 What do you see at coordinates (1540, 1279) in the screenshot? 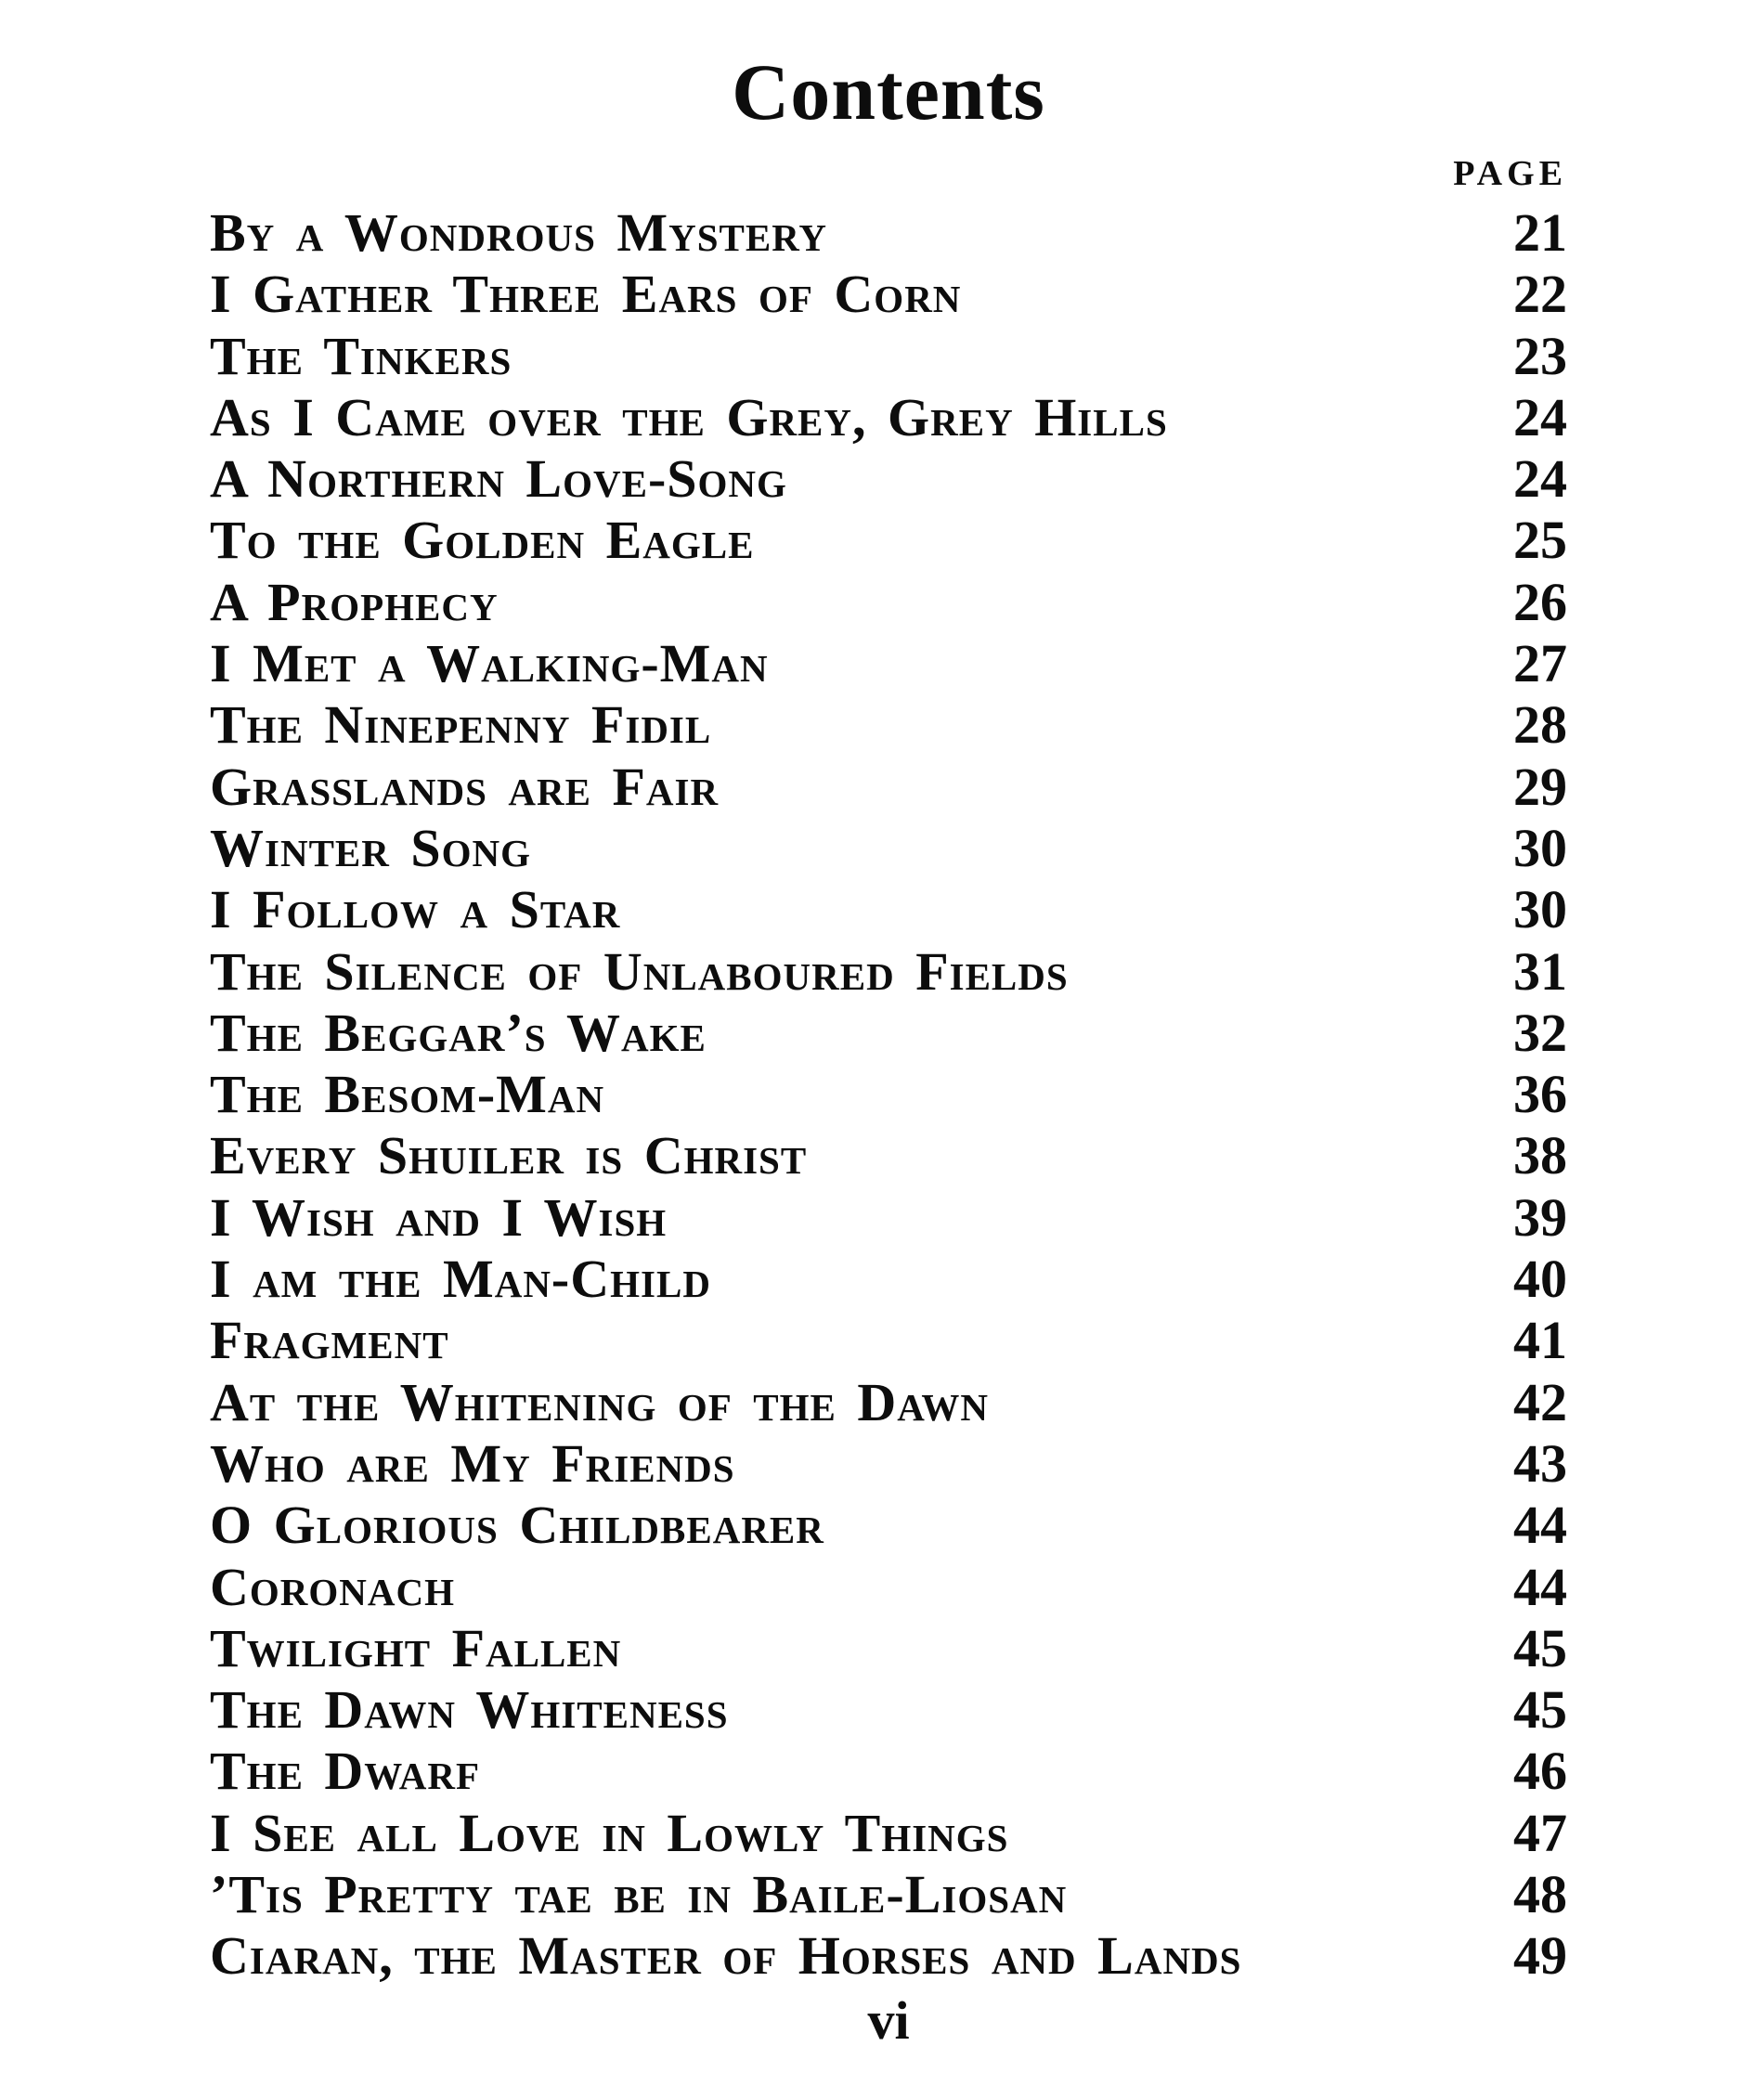
I see `toc-entry-page: 40` at bounding box center [1540, 1279].